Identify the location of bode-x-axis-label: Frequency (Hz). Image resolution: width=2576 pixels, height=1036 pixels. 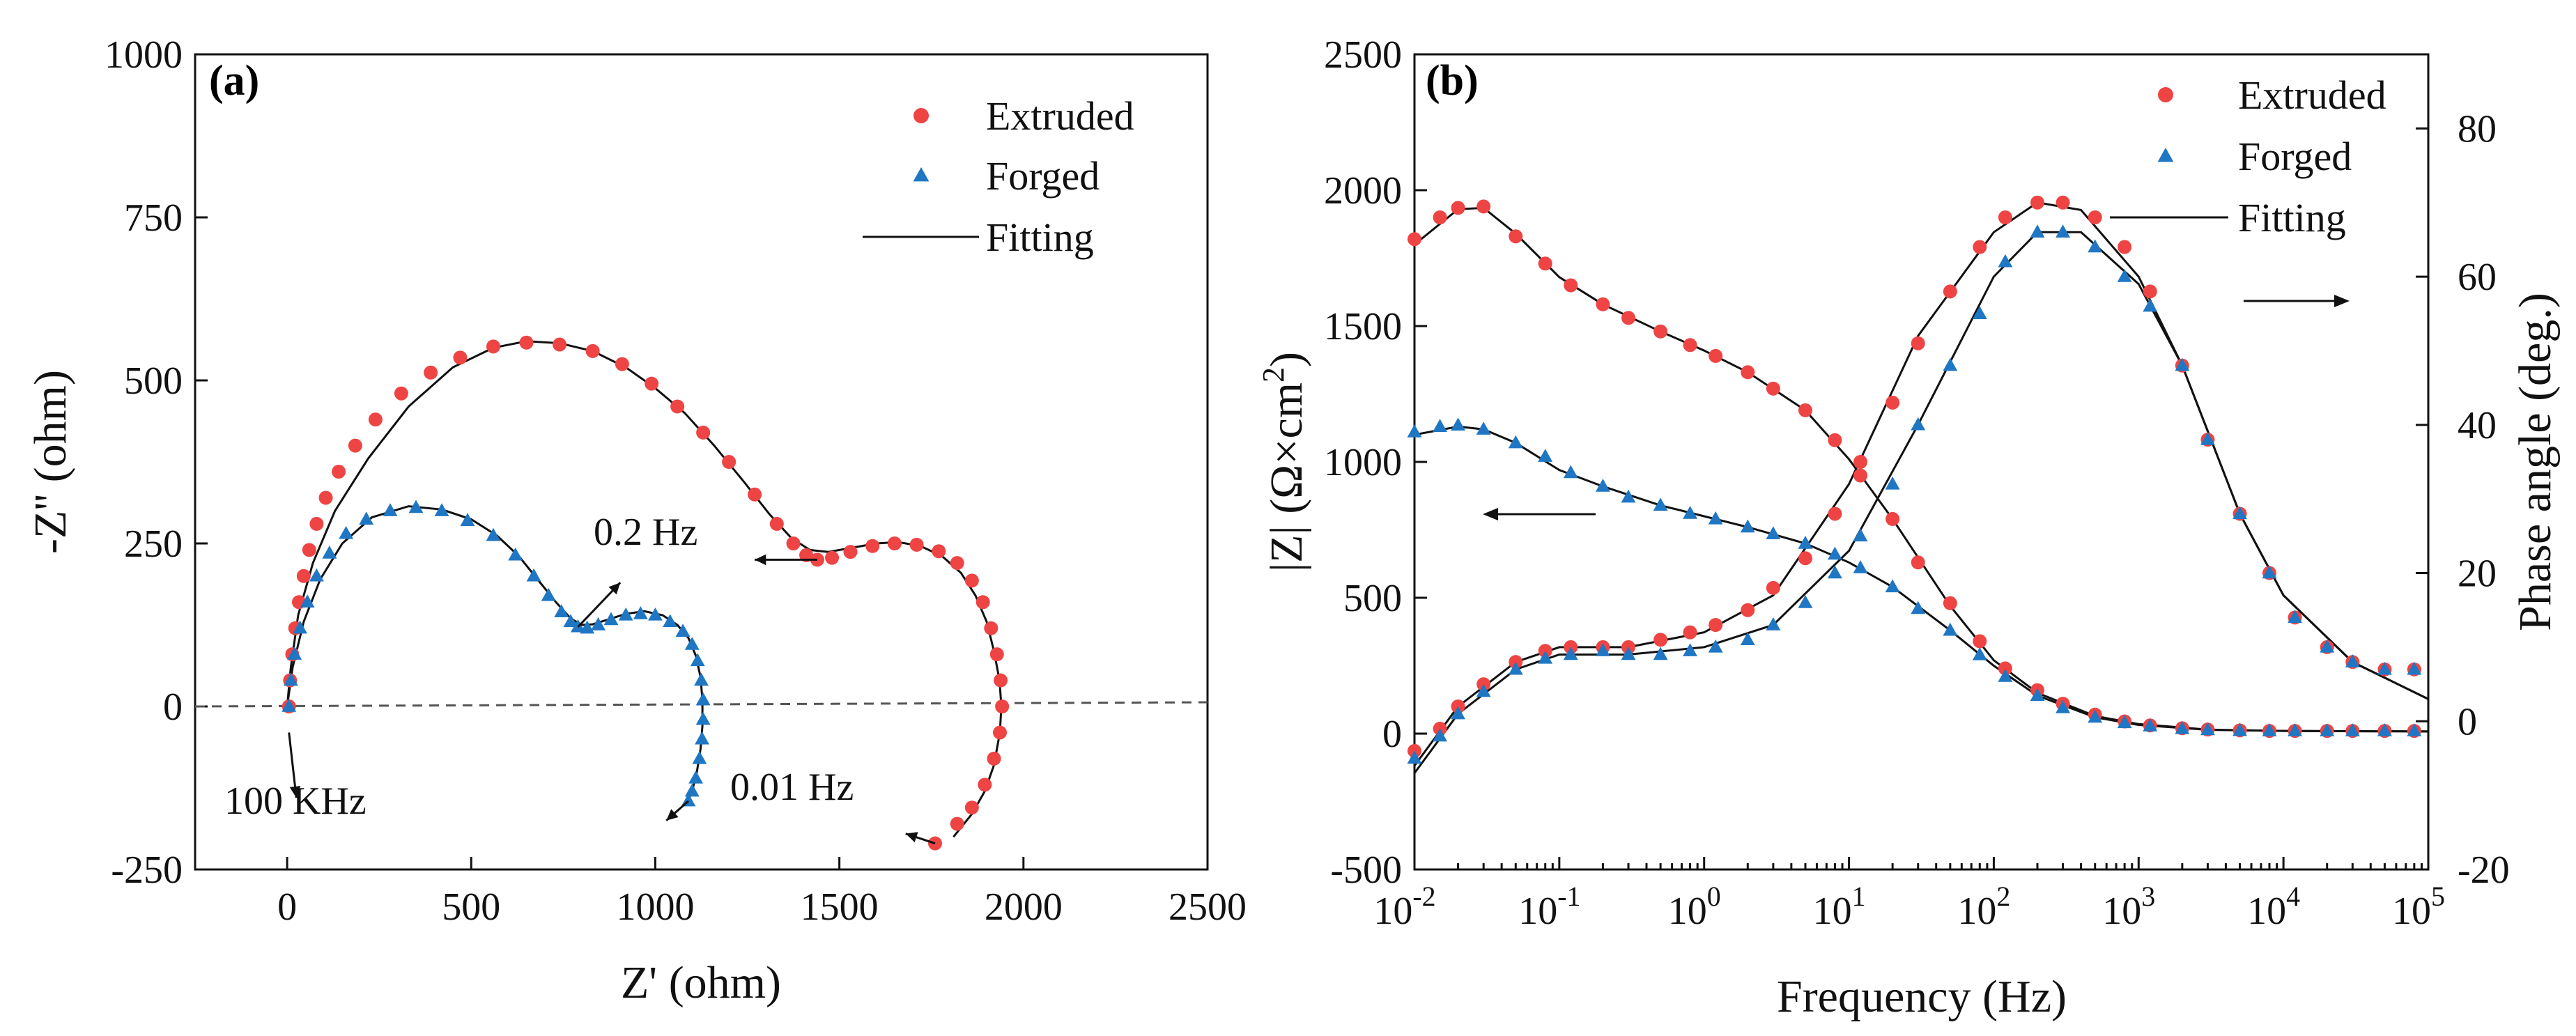
(1922, 997).